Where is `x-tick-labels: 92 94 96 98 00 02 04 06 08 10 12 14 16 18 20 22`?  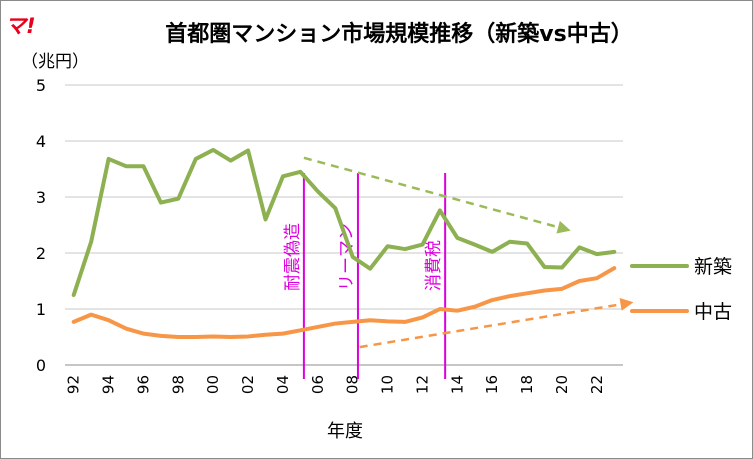 x-tick-labels: 92 94 96 98 00 02 04 06 08 10 12 14 16 18 20 22 is located at coordinates (335, 384).